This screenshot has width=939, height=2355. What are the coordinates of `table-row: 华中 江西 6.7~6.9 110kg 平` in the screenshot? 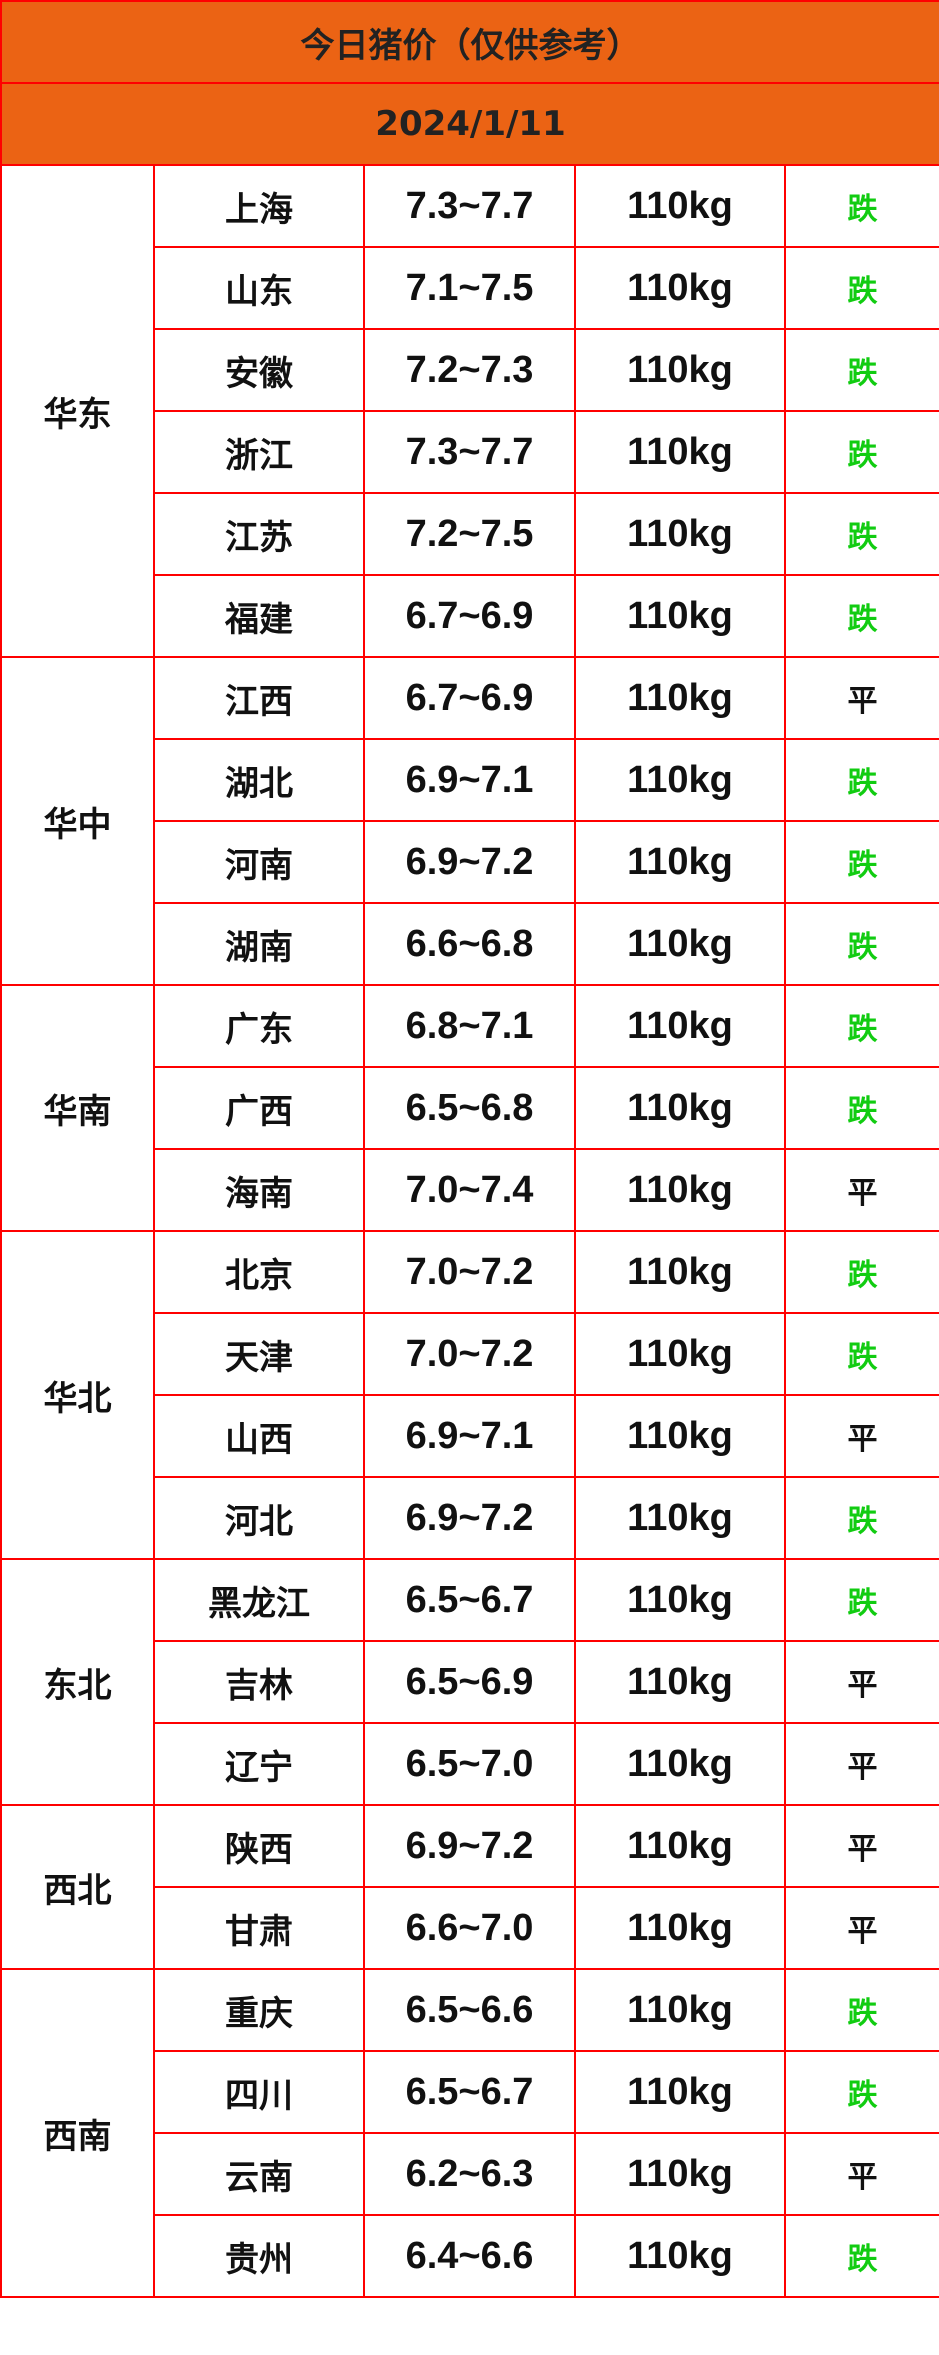 It's located at (469, 821).